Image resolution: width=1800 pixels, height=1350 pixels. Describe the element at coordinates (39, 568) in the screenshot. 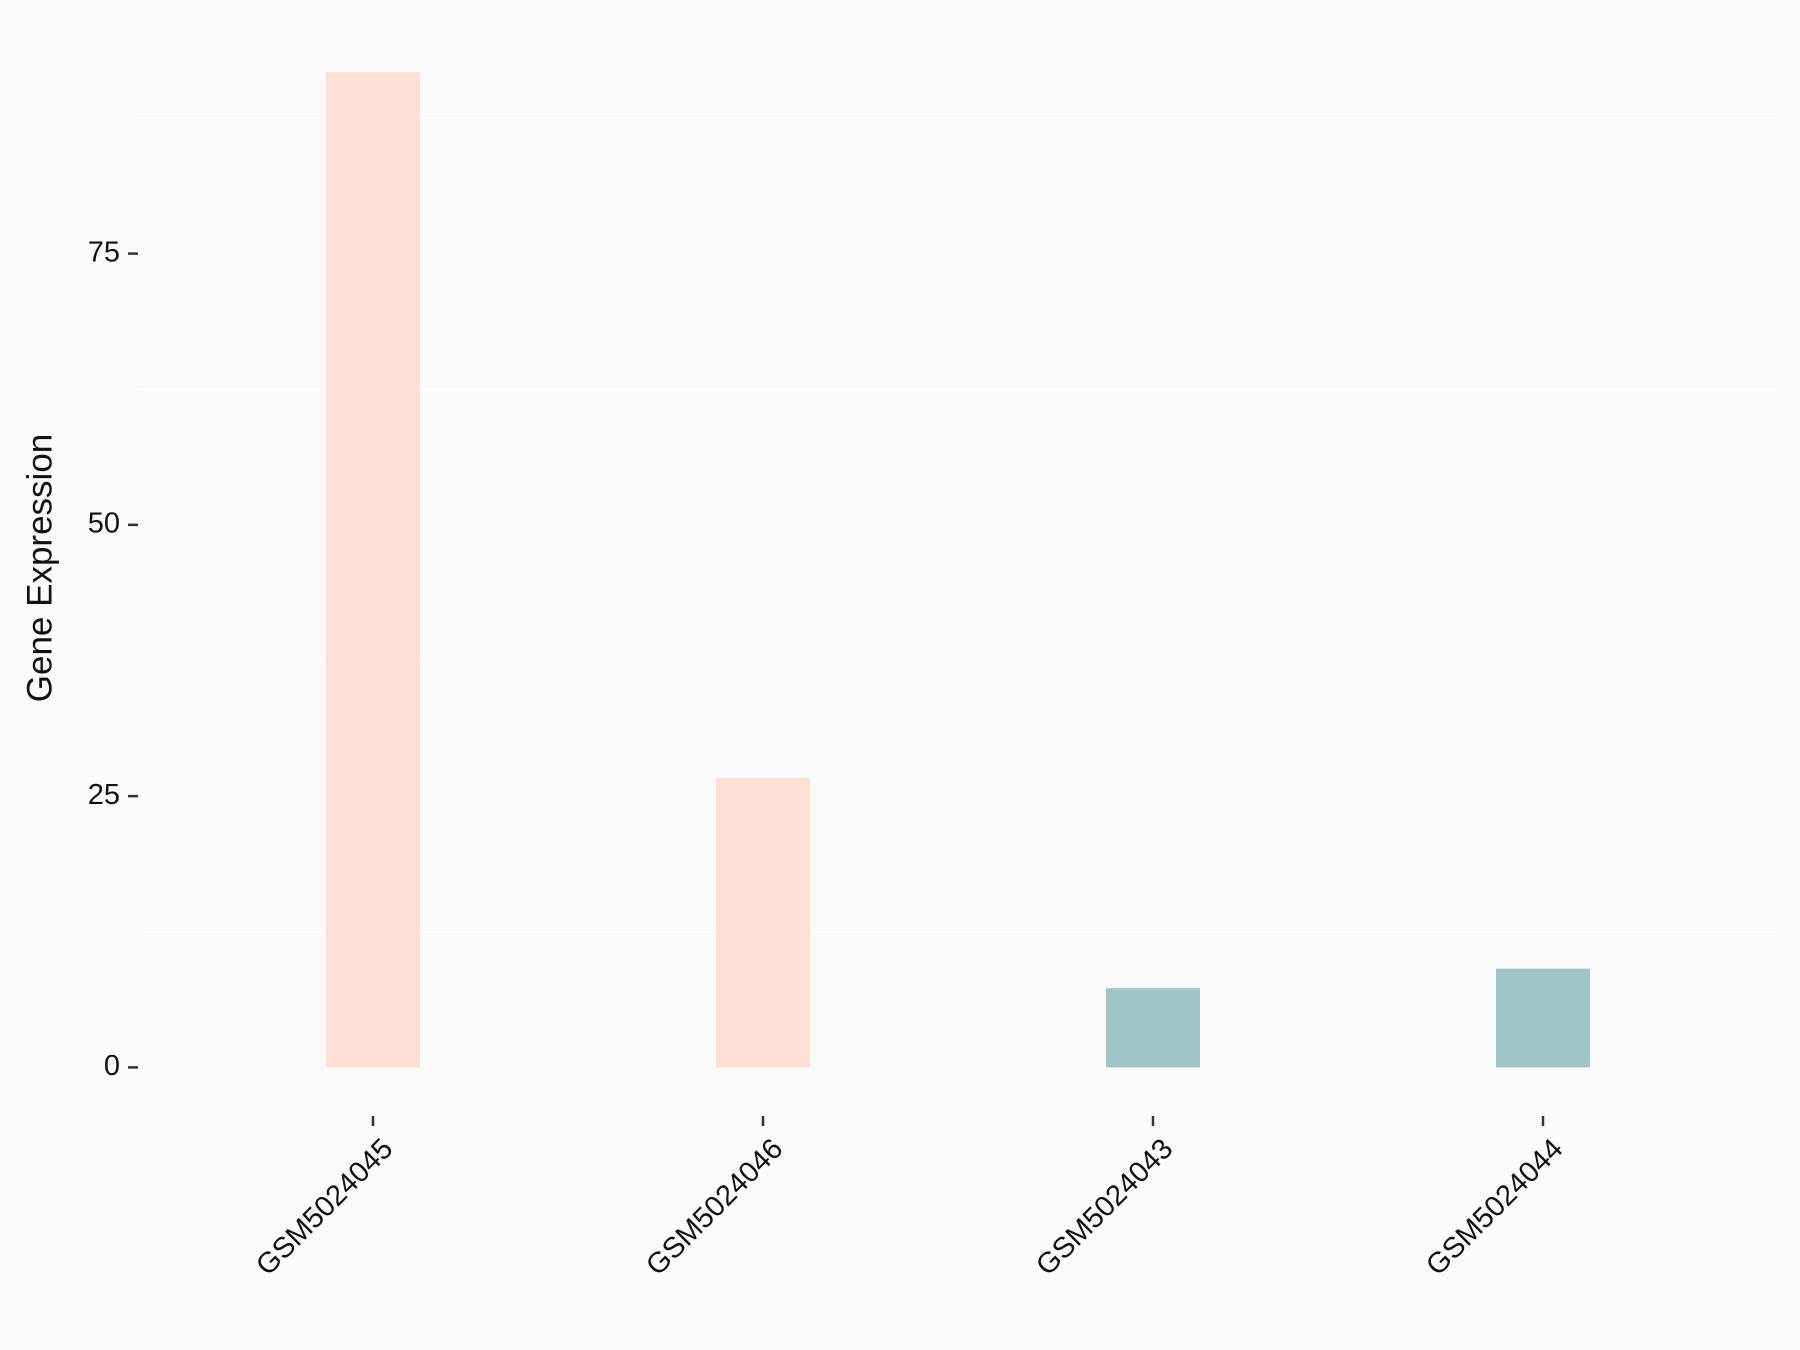

I see `y-axis-title: Gene Expression` at that location.